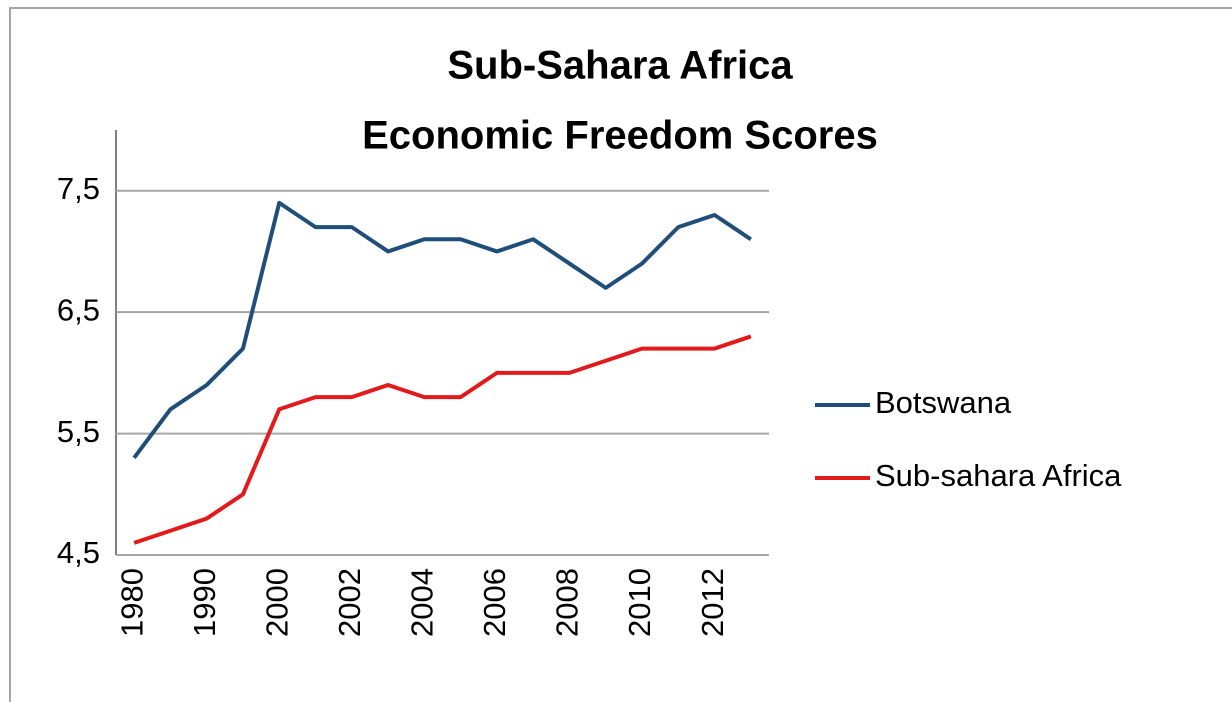 The width and height of the screenshot is (1232, 702). Describe the element at coordinates (494, 602) in the screenshot. I see `x-tick-label: 2006` at that location.